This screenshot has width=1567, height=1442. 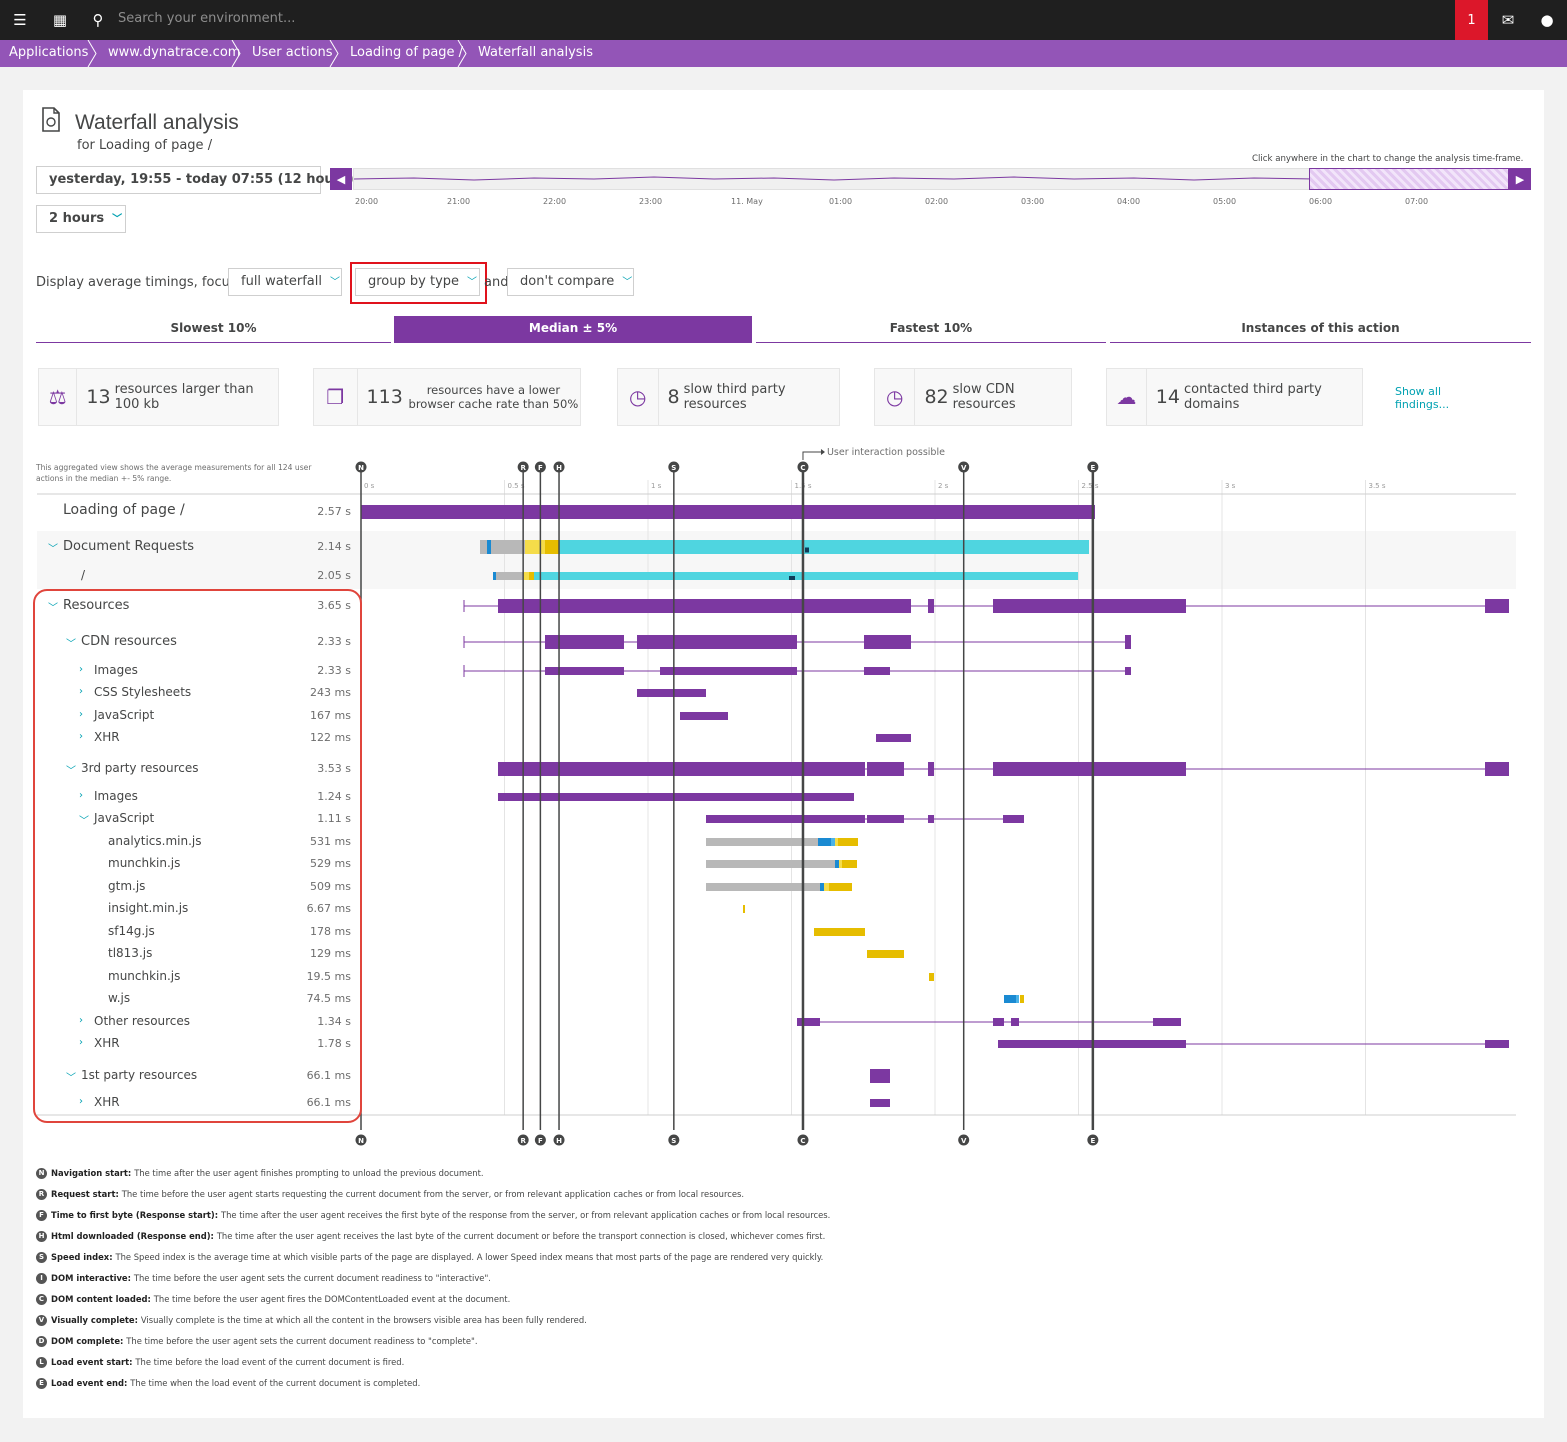 What do you see at coordinates (1409, 179) in the screenshot?
I see `timeline-selection` at bounding box center [1409, 179].